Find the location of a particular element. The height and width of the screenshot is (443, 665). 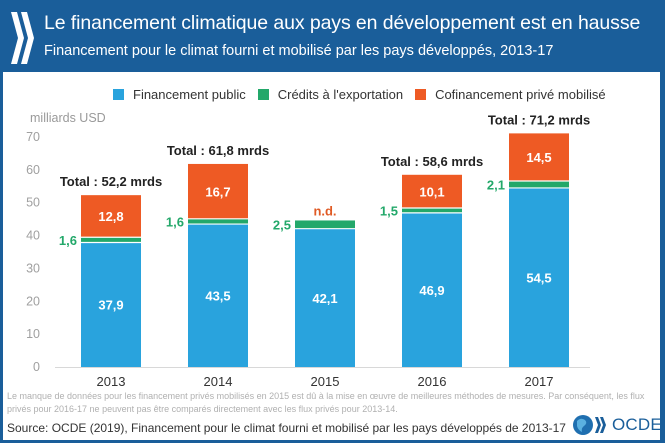

legend-item-export: Crédits à l'exportation is located at coordinates (330, 94).